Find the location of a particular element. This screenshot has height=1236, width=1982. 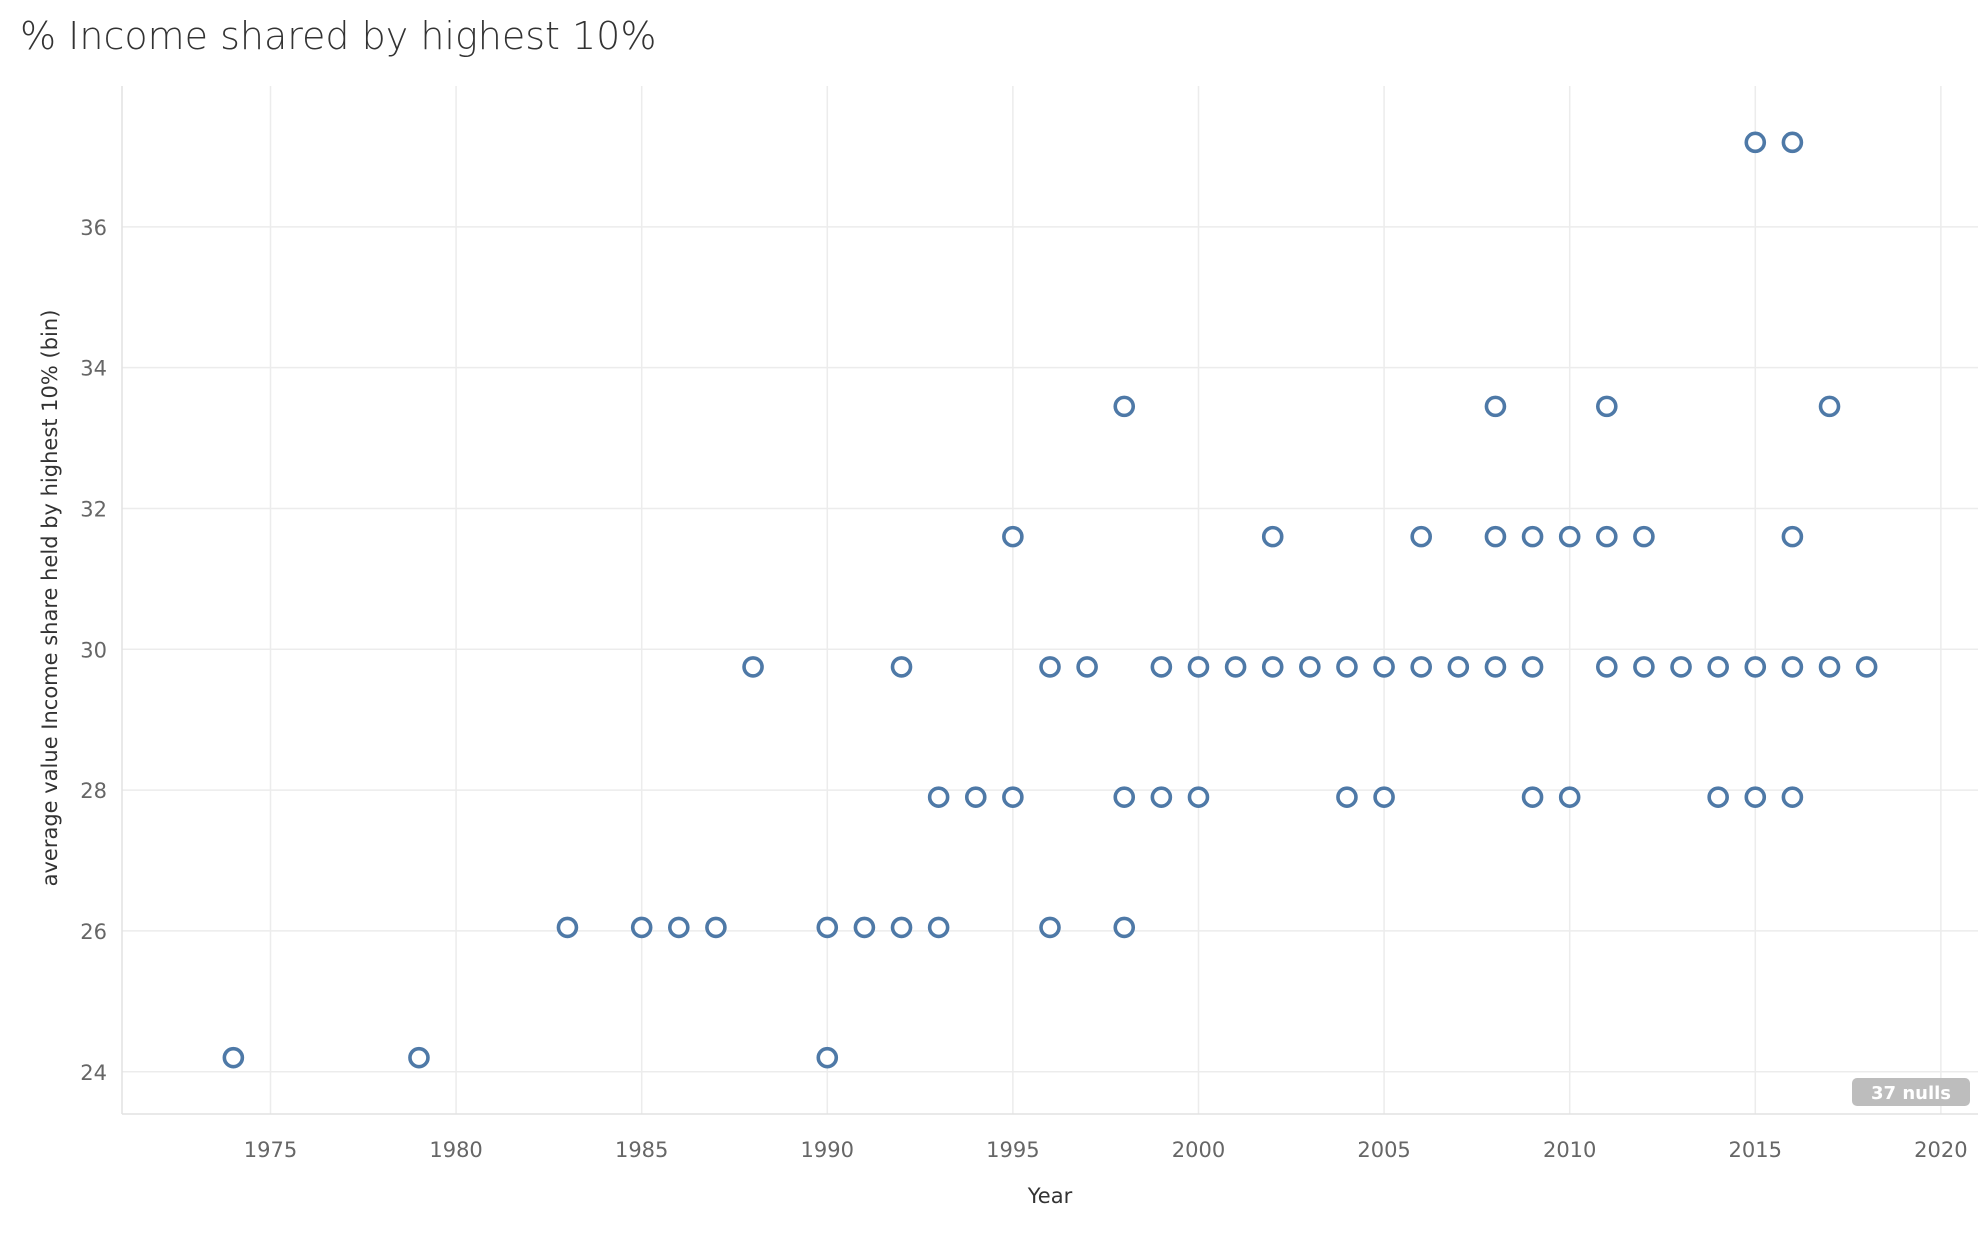

y-tick-label: 32 is located at coordinates (93, 509).